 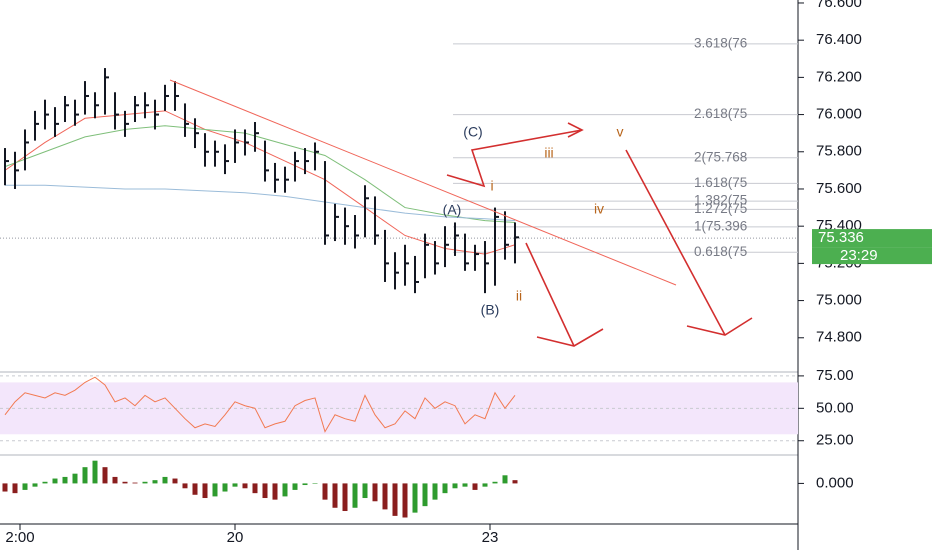 I want to click on rsi-line, so click(x=260, y=404).